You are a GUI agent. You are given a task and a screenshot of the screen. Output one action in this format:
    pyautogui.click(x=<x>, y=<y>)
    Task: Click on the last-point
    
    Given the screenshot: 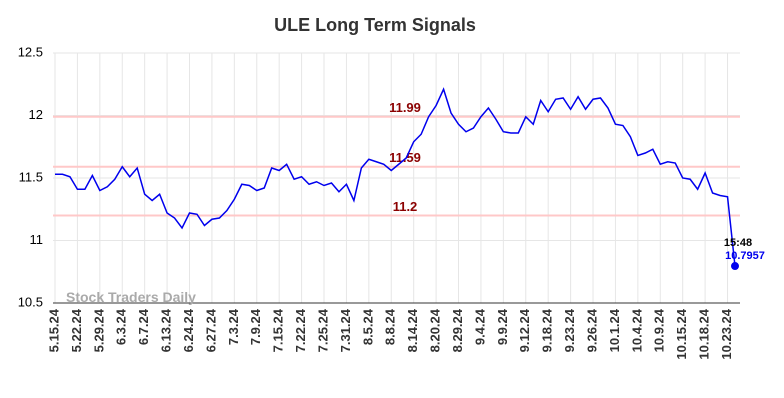 What is the action you would take?
    pyautogui.click(x=735, y=266)
    